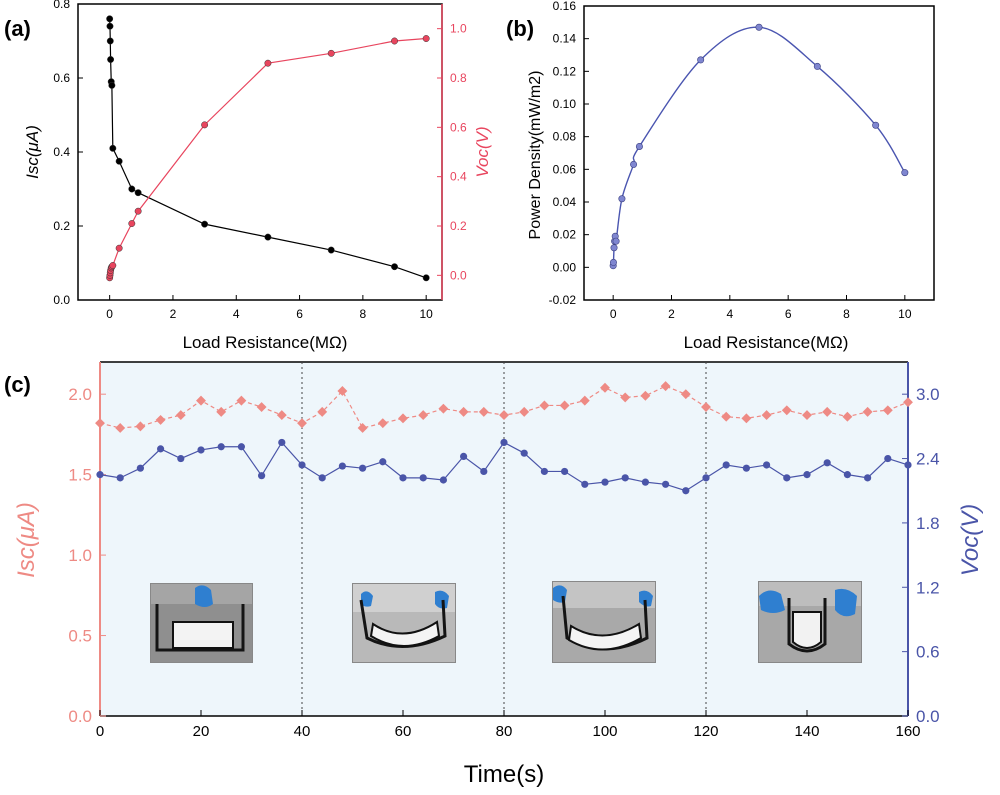 The height and width of the screenshot is (795, 1000). I want to click on y2-tick-label: 3.0, so click(928, 394).